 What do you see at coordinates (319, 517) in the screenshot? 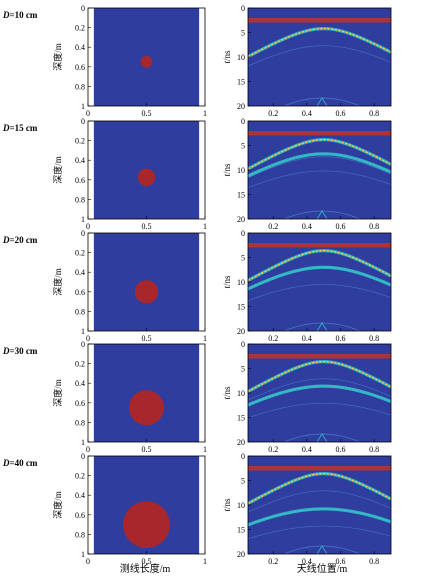
I see `reflection-hyperbola-halo` at bounding box center [319, 517].